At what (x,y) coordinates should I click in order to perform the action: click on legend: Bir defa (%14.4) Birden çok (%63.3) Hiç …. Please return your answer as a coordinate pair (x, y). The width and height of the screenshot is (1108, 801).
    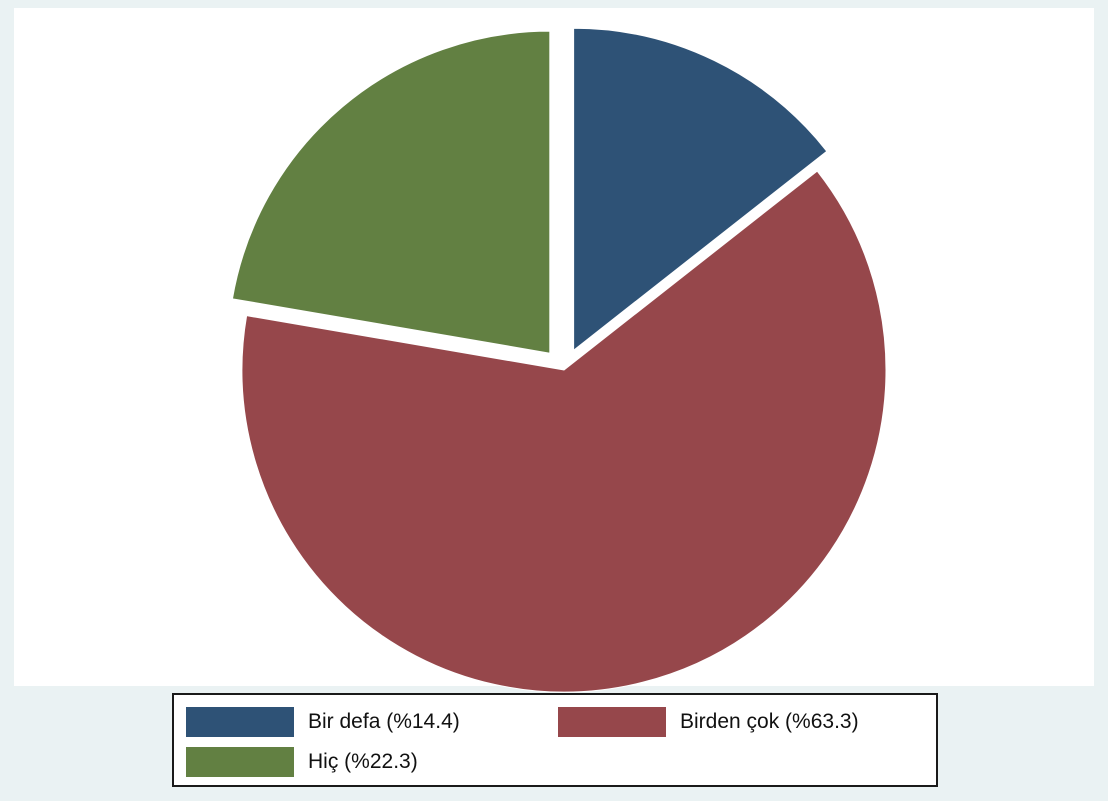
    Looking at the image, I should click on (555, 740).